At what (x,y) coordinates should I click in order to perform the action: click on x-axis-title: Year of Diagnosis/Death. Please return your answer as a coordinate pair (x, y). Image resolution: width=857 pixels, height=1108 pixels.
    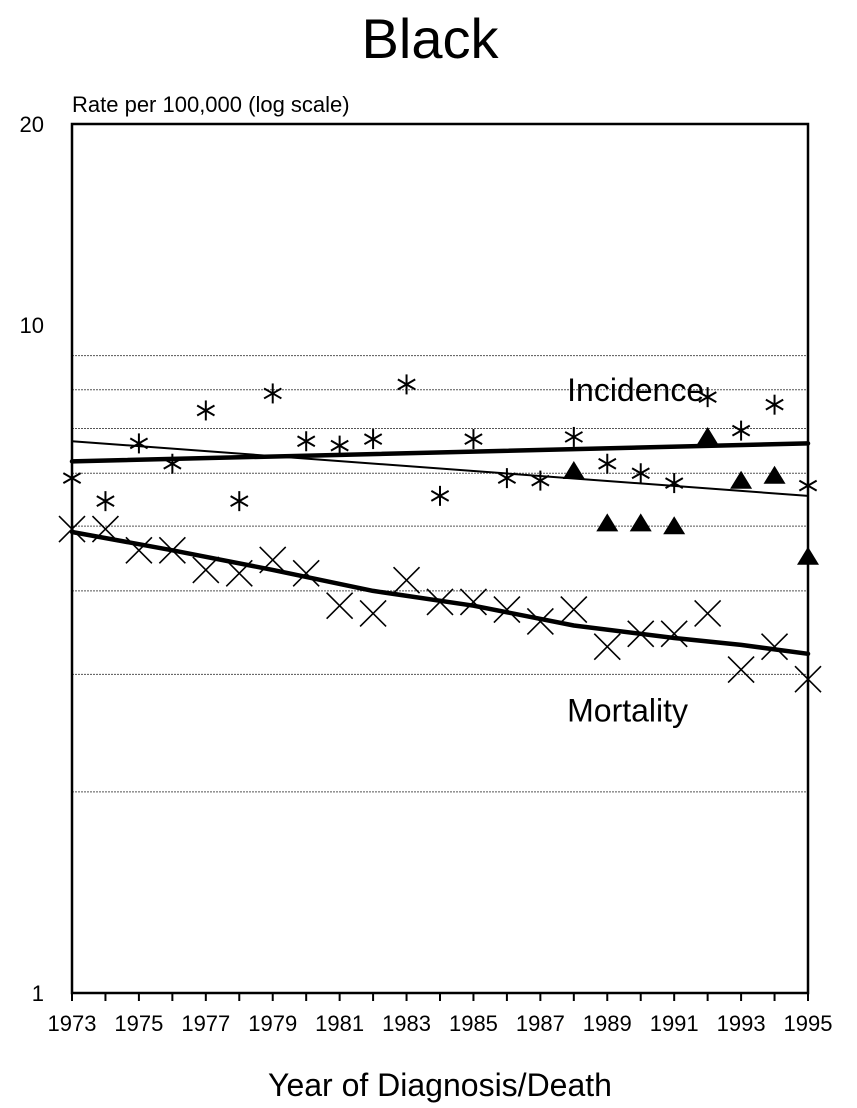
    Looking at the image, I should click on (440, 1085).